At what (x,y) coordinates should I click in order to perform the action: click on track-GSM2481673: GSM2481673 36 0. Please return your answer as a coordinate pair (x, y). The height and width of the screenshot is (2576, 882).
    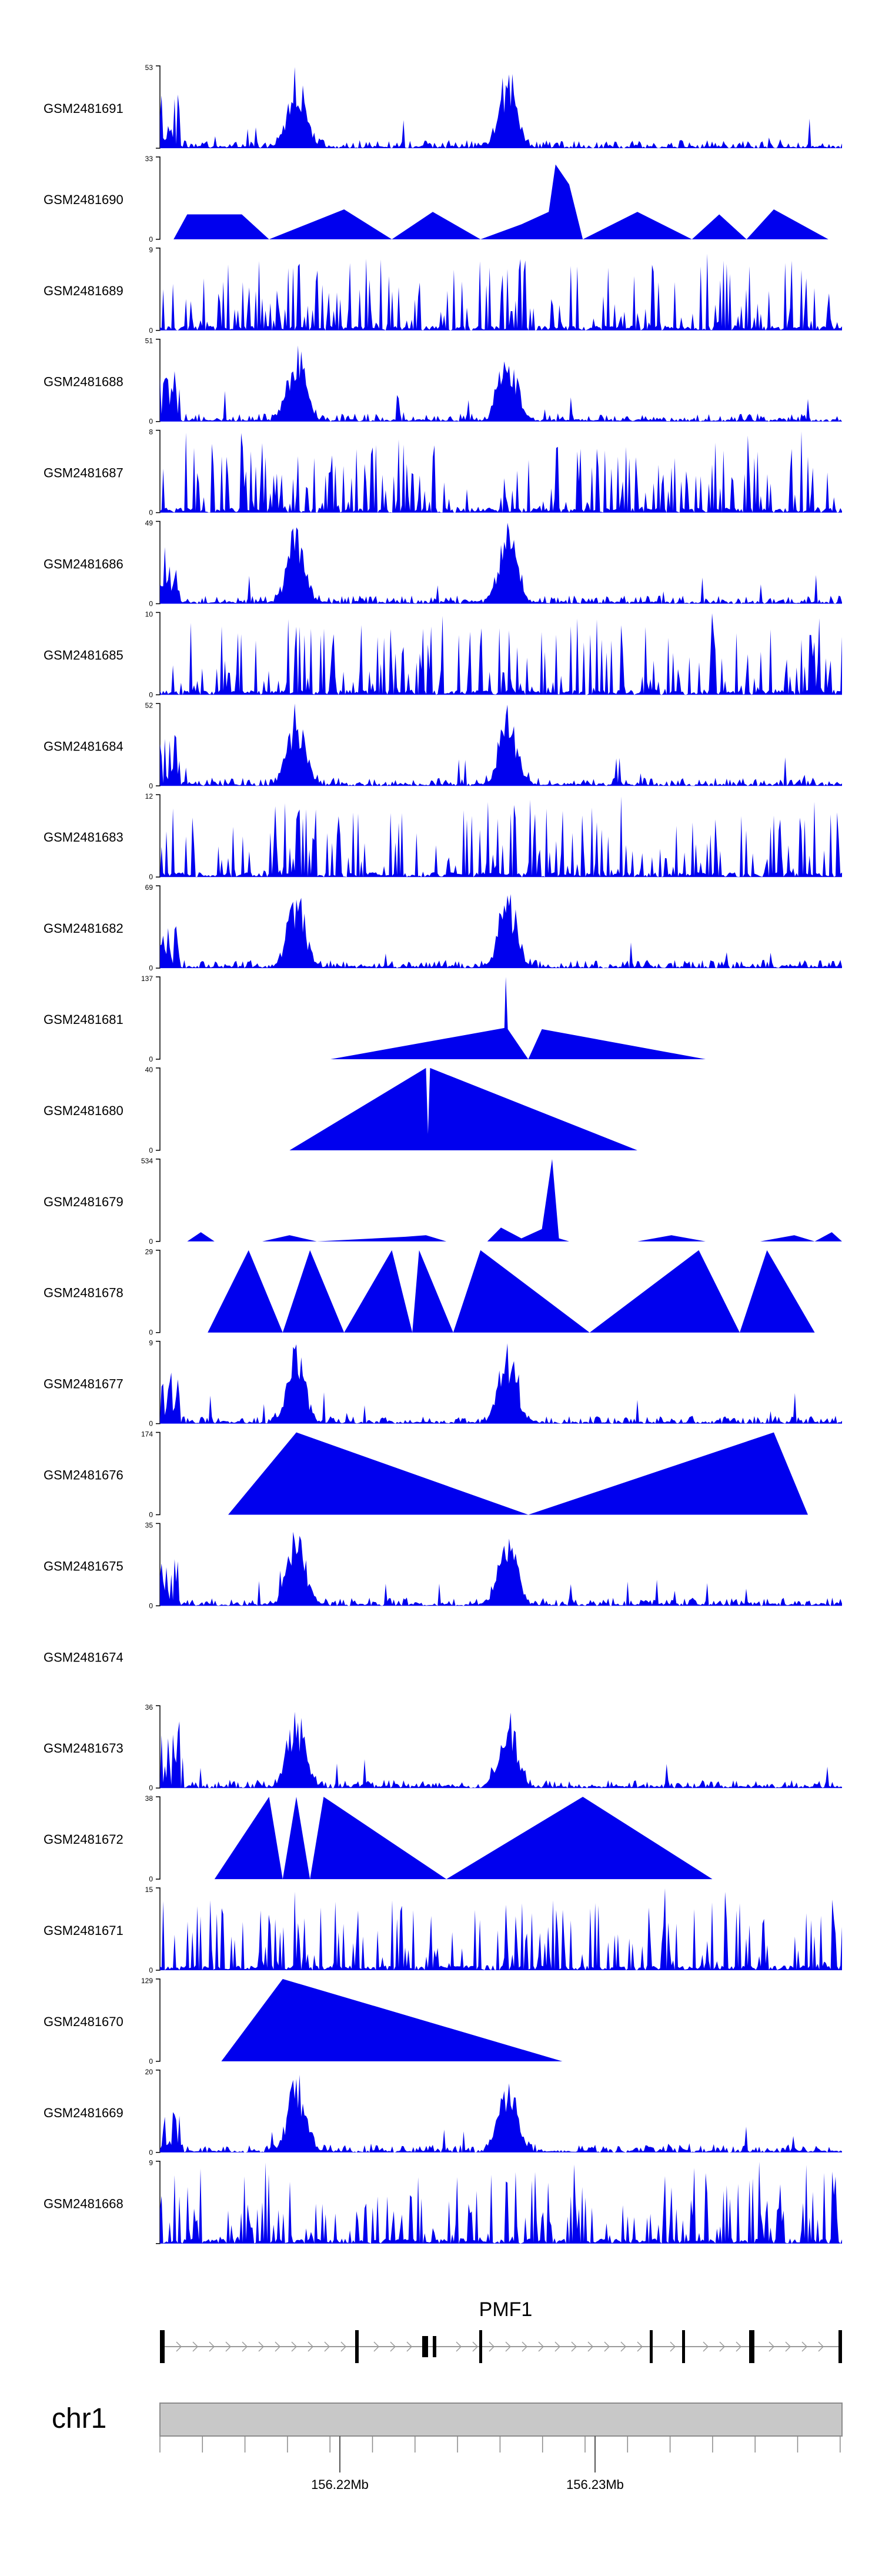
    Looking at the image, I should click on (443, 1747).